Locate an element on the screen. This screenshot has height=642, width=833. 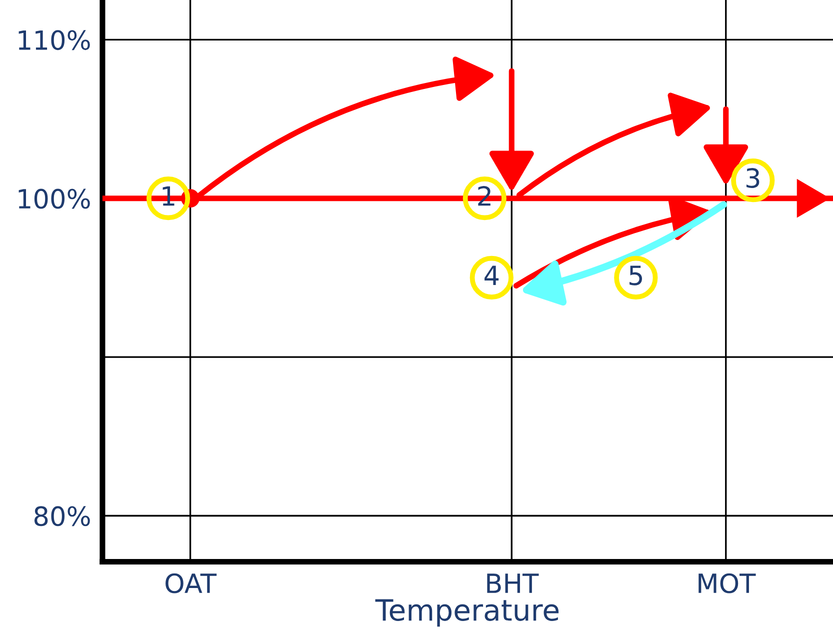
x-tick-label: OAT is located at coordinates (191, 583).